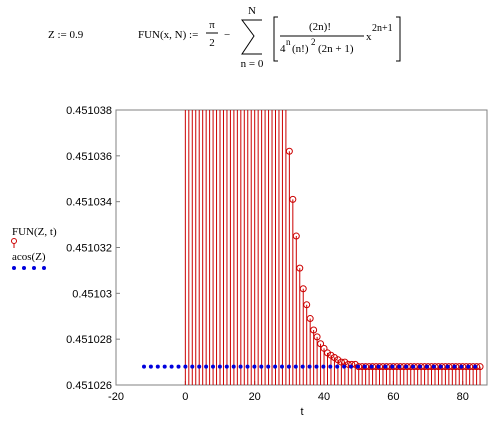 The height and width of the screenshot is (424, 501). Describe the element at coordinates (251, 37) in the screenshot. I see `sigma` at that location.